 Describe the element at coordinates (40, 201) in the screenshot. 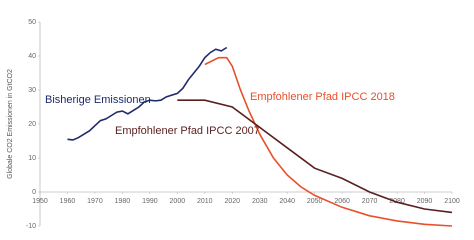

I see `x-tick-label: 1950` at that location.